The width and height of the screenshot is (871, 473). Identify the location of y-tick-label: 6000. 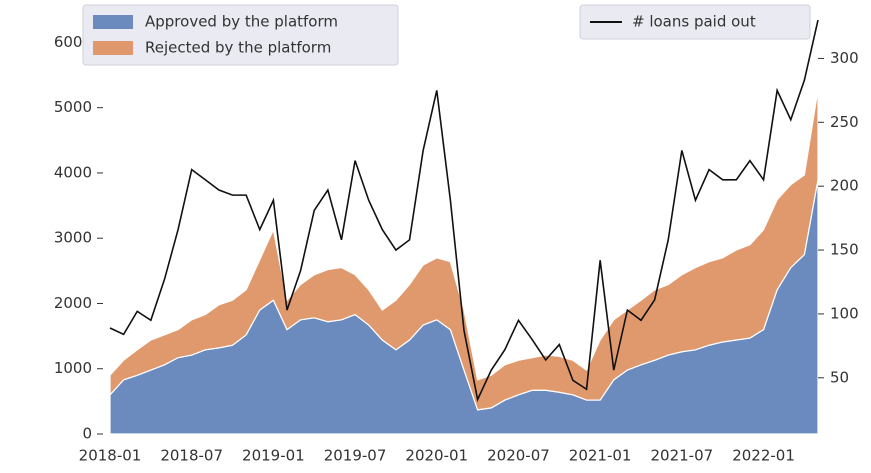
(73, 42).